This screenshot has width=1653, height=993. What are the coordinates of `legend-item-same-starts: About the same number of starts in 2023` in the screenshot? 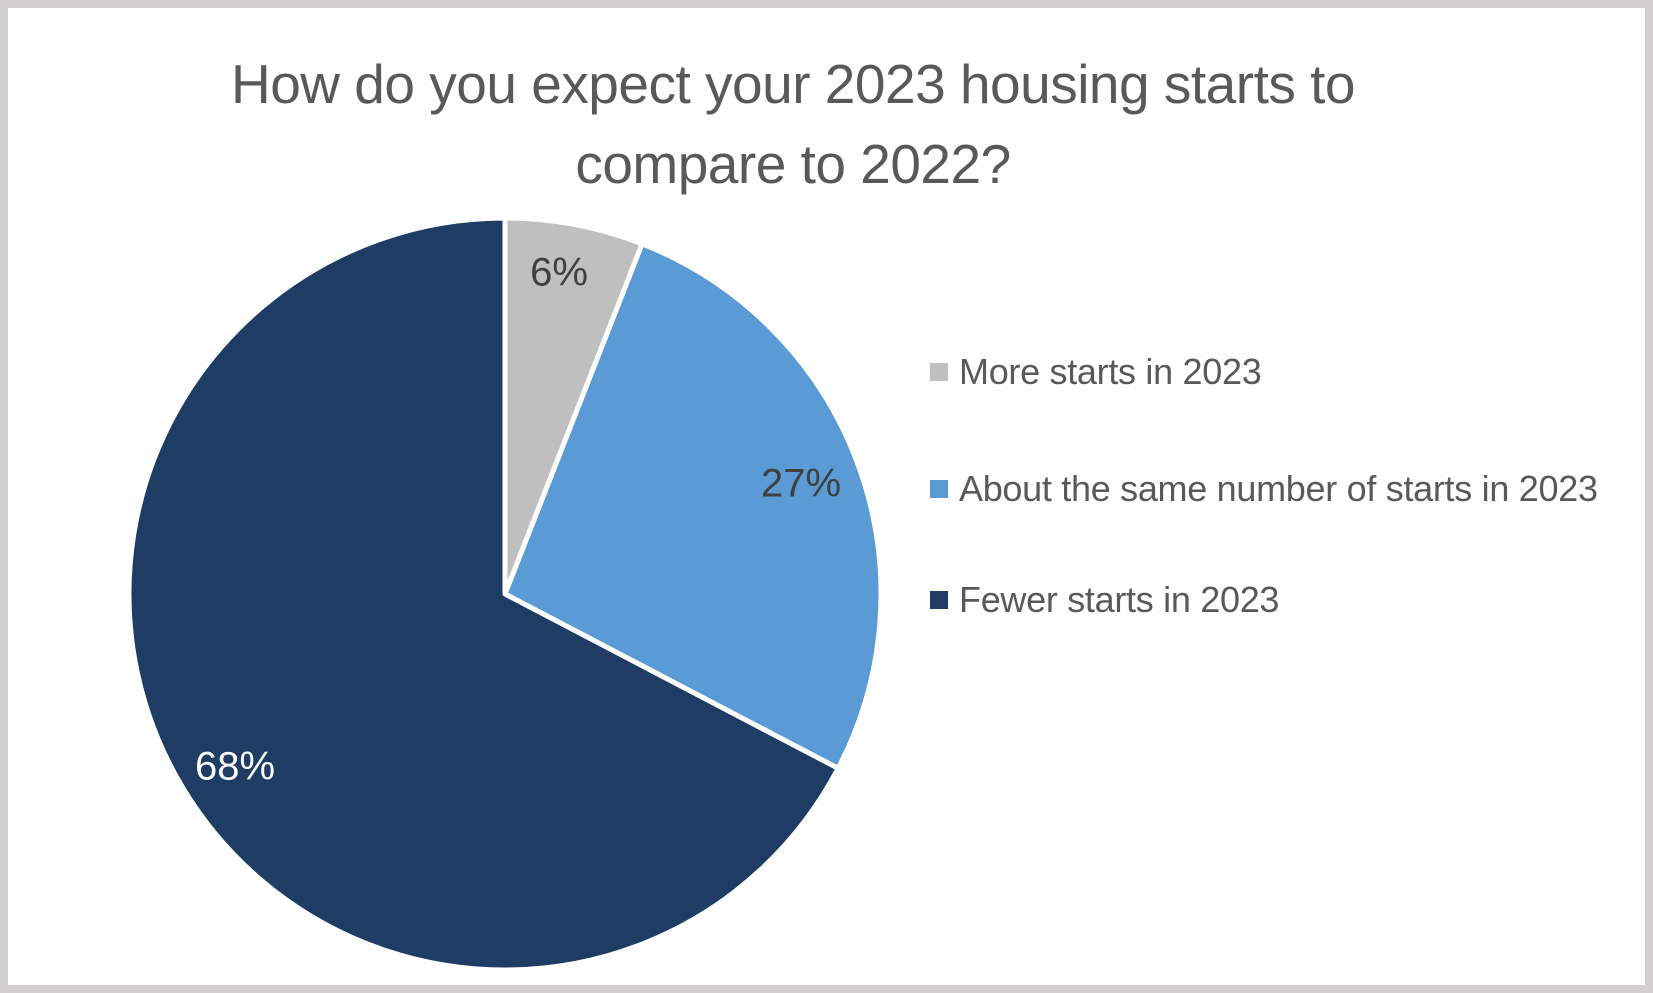 It's located at (1264, 489).